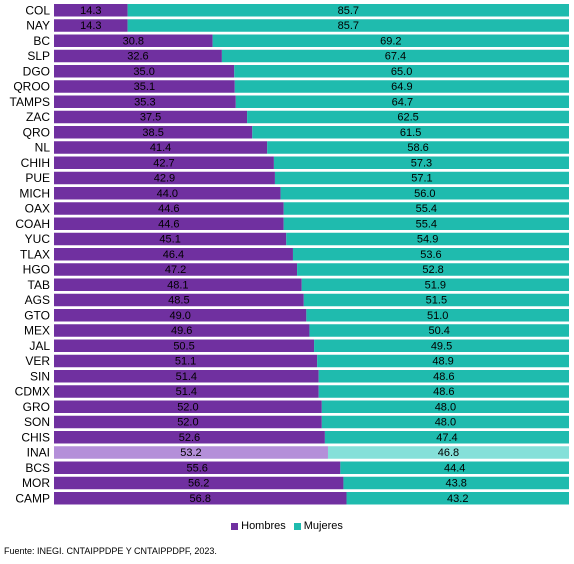  I want to click on data-label-mujeres-tab: 51.9, so click(435, 285).